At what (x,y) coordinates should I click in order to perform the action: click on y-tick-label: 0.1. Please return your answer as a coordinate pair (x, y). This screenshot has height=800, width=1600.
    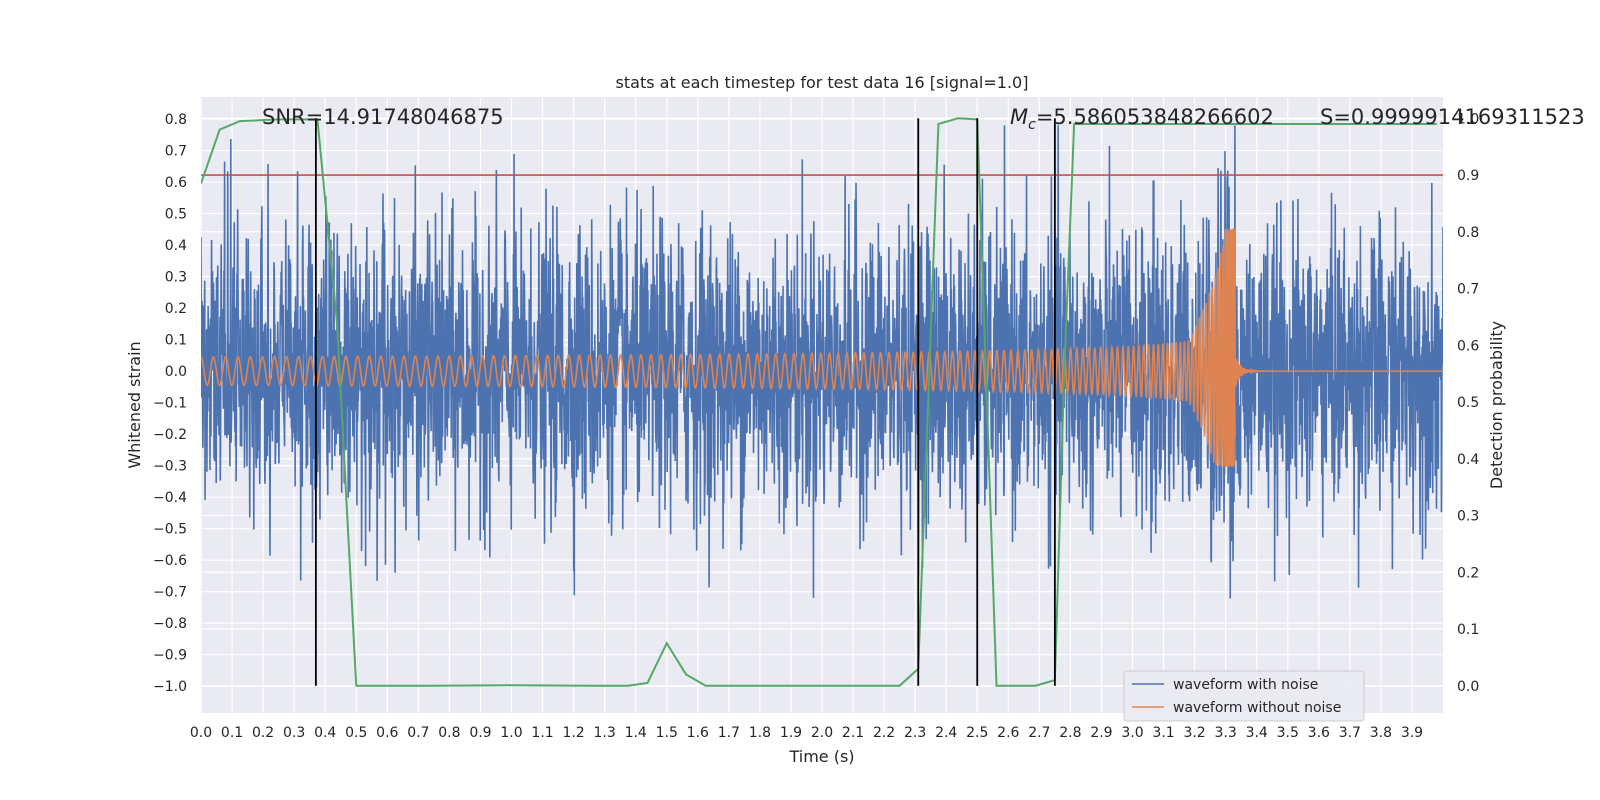
    Looking at the image, I should click on (176, 341).